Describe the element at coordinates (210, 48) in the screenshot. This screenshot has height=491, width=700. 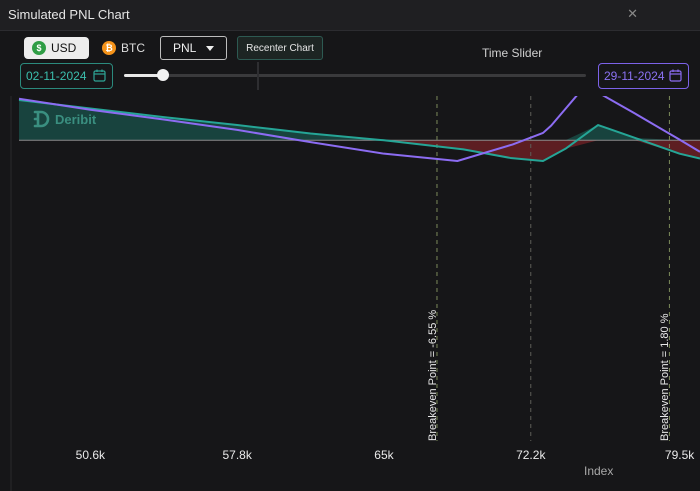
I see `chevron-down-icon` at that location.